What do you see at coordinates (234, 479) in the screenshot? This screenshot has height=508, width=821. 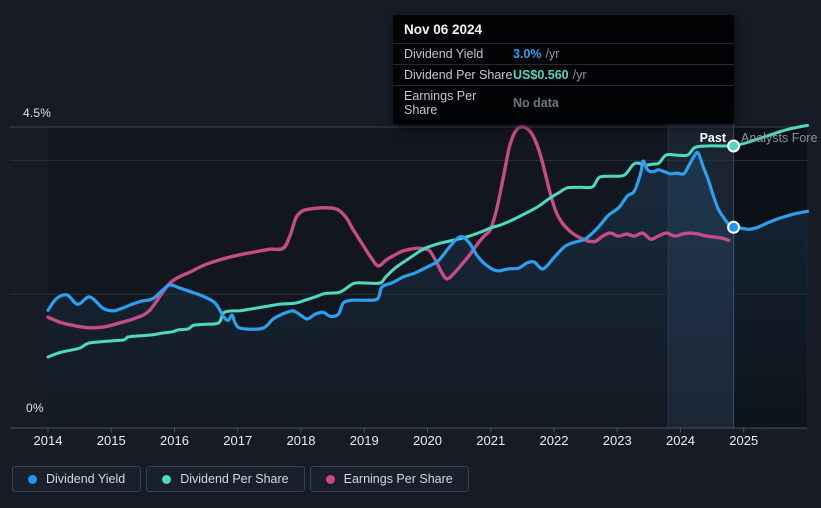 I see `legend-label: Dividend Per Share` at bounding box center [234, 479].